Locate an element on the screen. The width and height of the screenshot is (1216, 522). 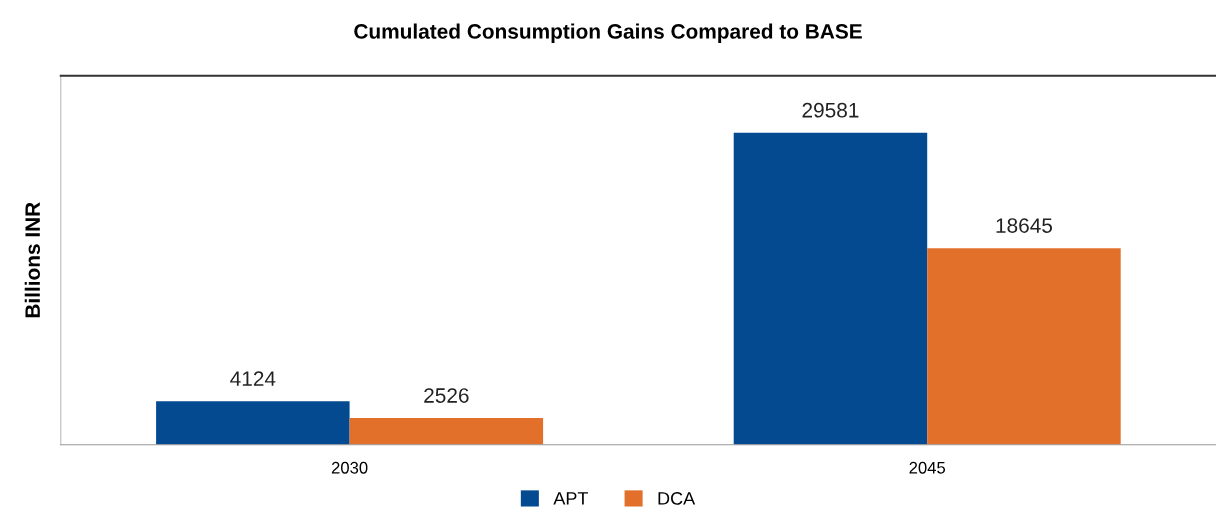
y-axis-title: Billions INR is located at coordinates (32, 260).